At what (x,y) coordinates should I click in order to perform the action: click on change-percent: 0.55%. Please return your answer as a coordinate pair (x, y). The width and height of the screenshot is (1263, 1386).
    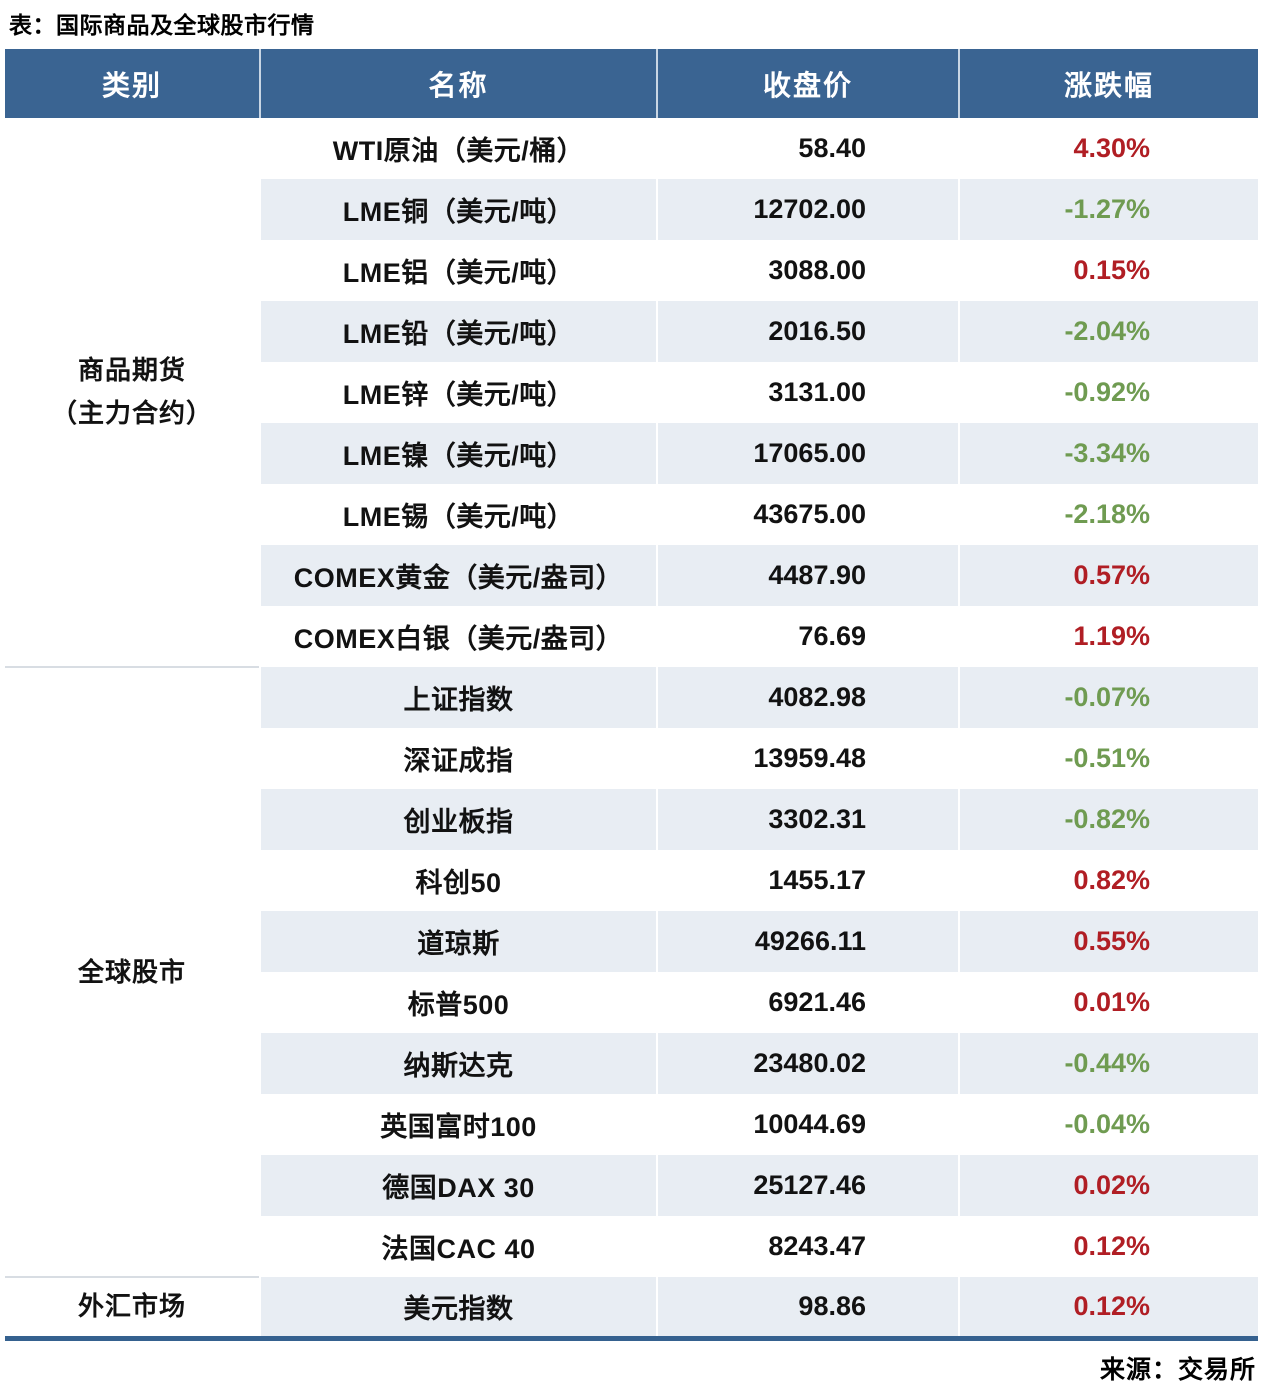
    Looking at the image, I should click on (1108, 941).